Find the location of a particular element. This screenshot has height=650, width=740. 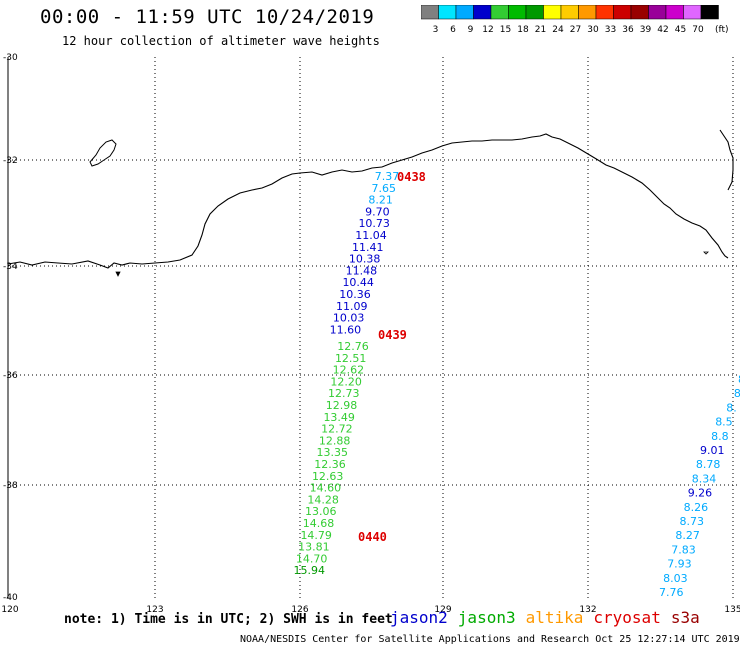

swh-value: 12.76 is located at coordinates (353, 346).